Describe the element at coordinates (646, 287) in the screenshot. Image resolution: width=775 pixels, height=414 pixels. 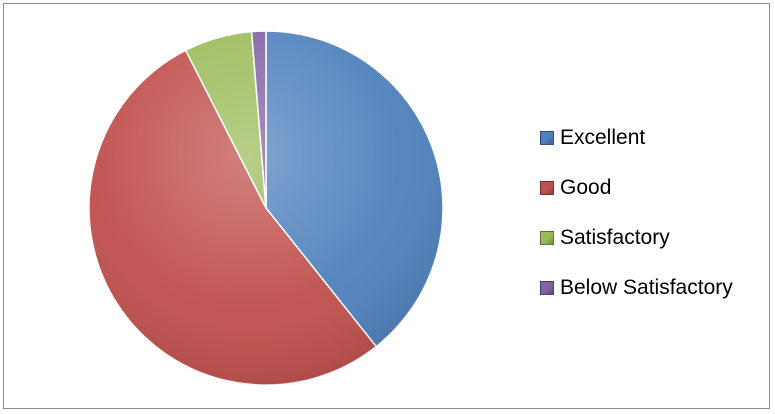
I see `legend-label-below-satisfactory: Below Satisfactory` at that location.